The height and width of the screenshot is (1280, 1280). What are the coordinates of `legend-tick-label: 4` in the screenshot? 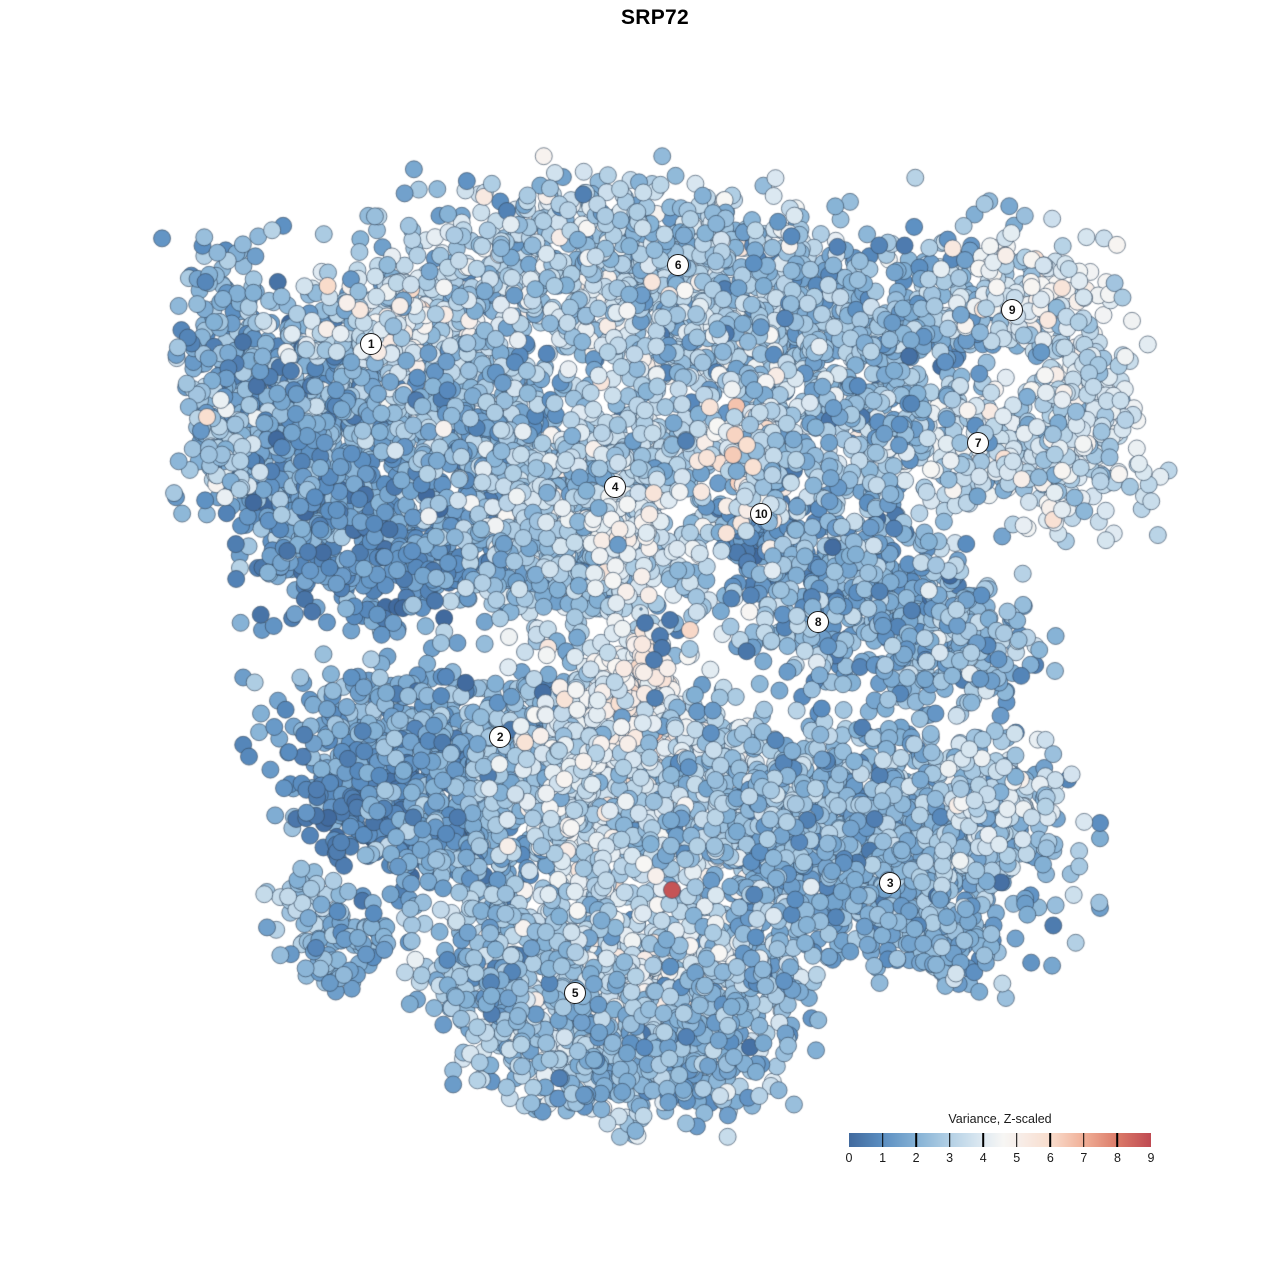 It's located at (983, 1158).